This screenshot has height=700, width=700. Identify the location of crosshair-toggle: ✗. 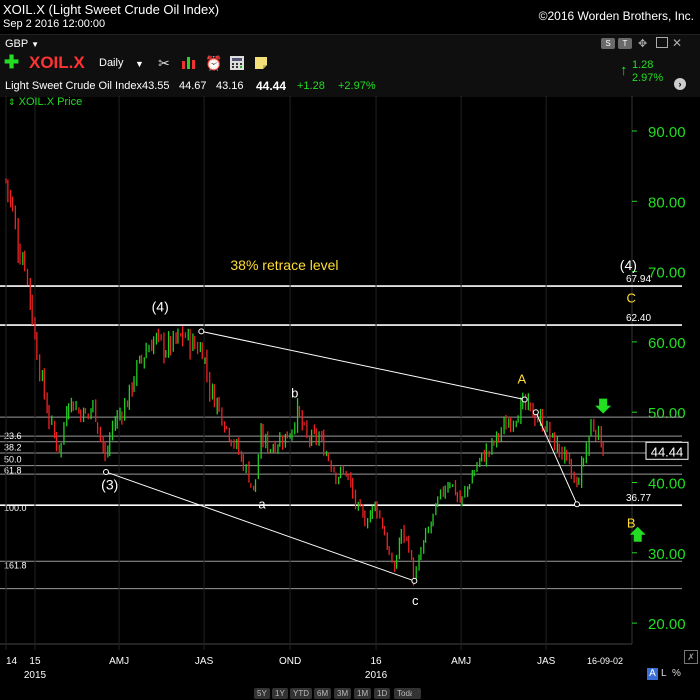
(691, 657).